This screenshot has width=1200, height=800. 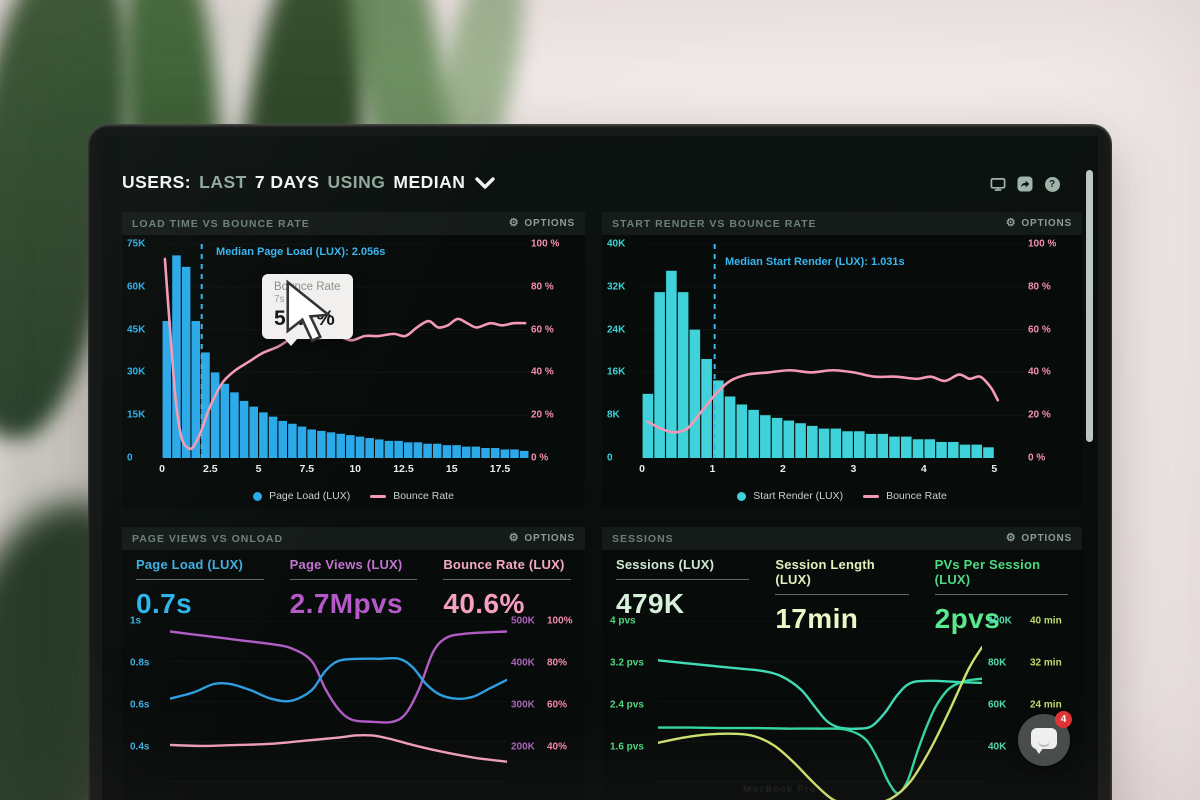 What do you see at coordinates (1046, 663) in the screenshot?
I see `axis-tick-label: 32 min` at bounding box center [1046, 663].